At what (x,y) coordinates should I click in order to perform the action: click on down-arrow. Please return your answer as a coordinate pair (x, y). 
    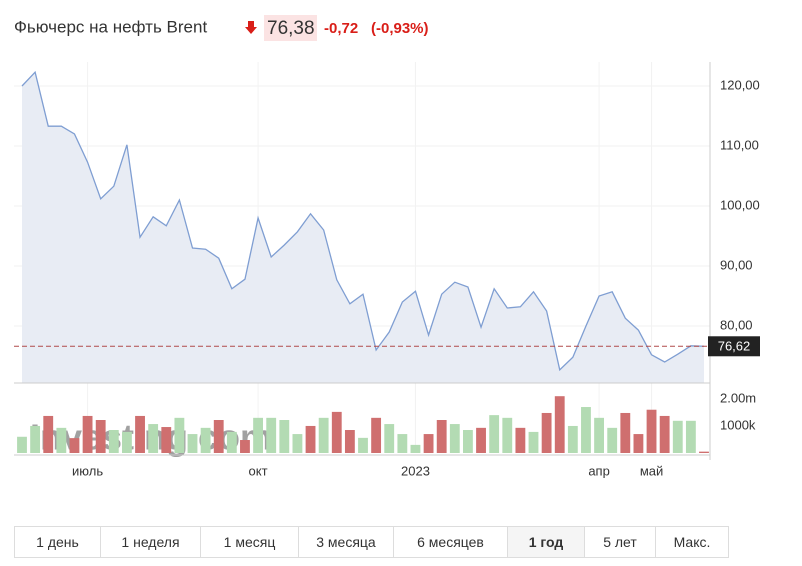
    Looking at the image, I should click on (251, 27).